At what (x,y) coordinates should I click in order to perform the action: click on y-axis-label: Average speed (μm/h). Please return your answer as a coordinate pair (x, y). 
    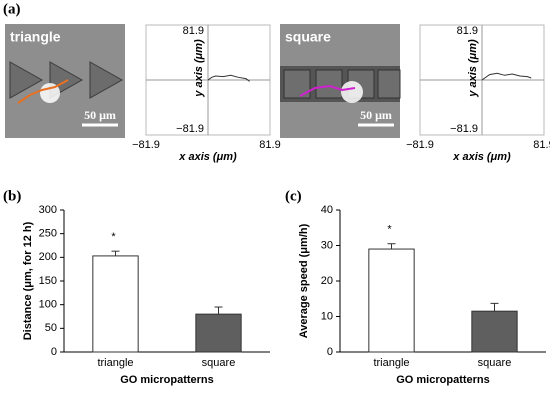
    Looking at the image, I should click on (304, 280).